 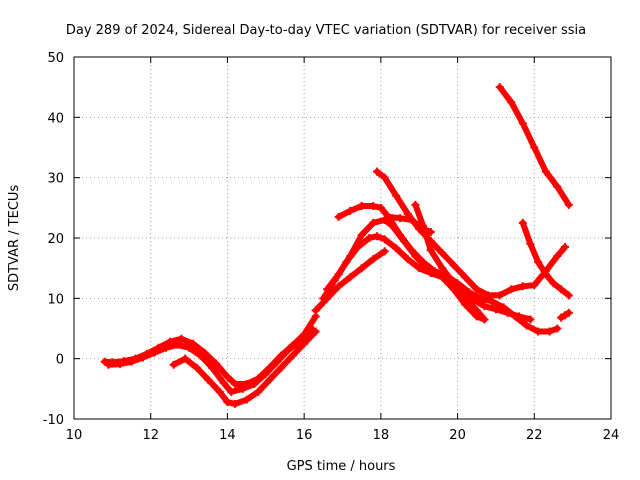 What do you see at coordinates (53, 420) in the screenshot?
I see `y-tick-label: -10` at bounding box center [53, 420].